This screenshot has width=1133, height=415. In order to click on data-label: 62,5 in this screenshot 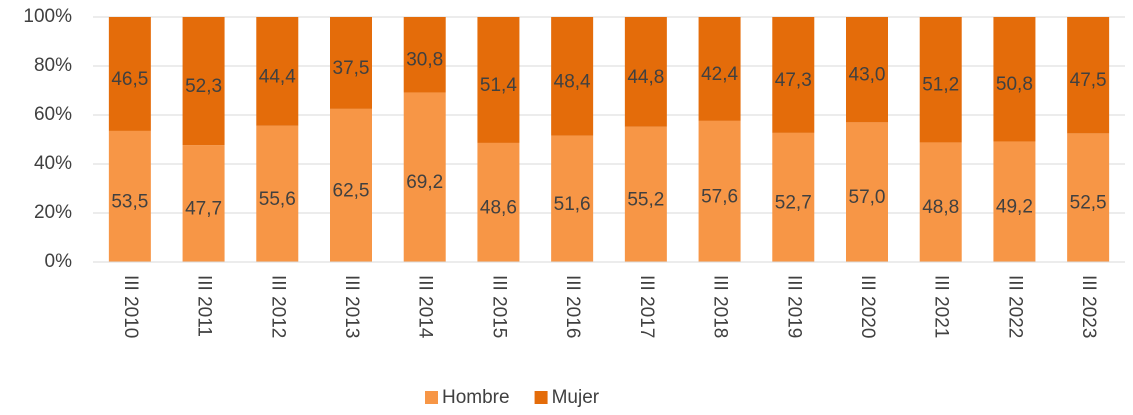, I will do `click(351, 190)`.